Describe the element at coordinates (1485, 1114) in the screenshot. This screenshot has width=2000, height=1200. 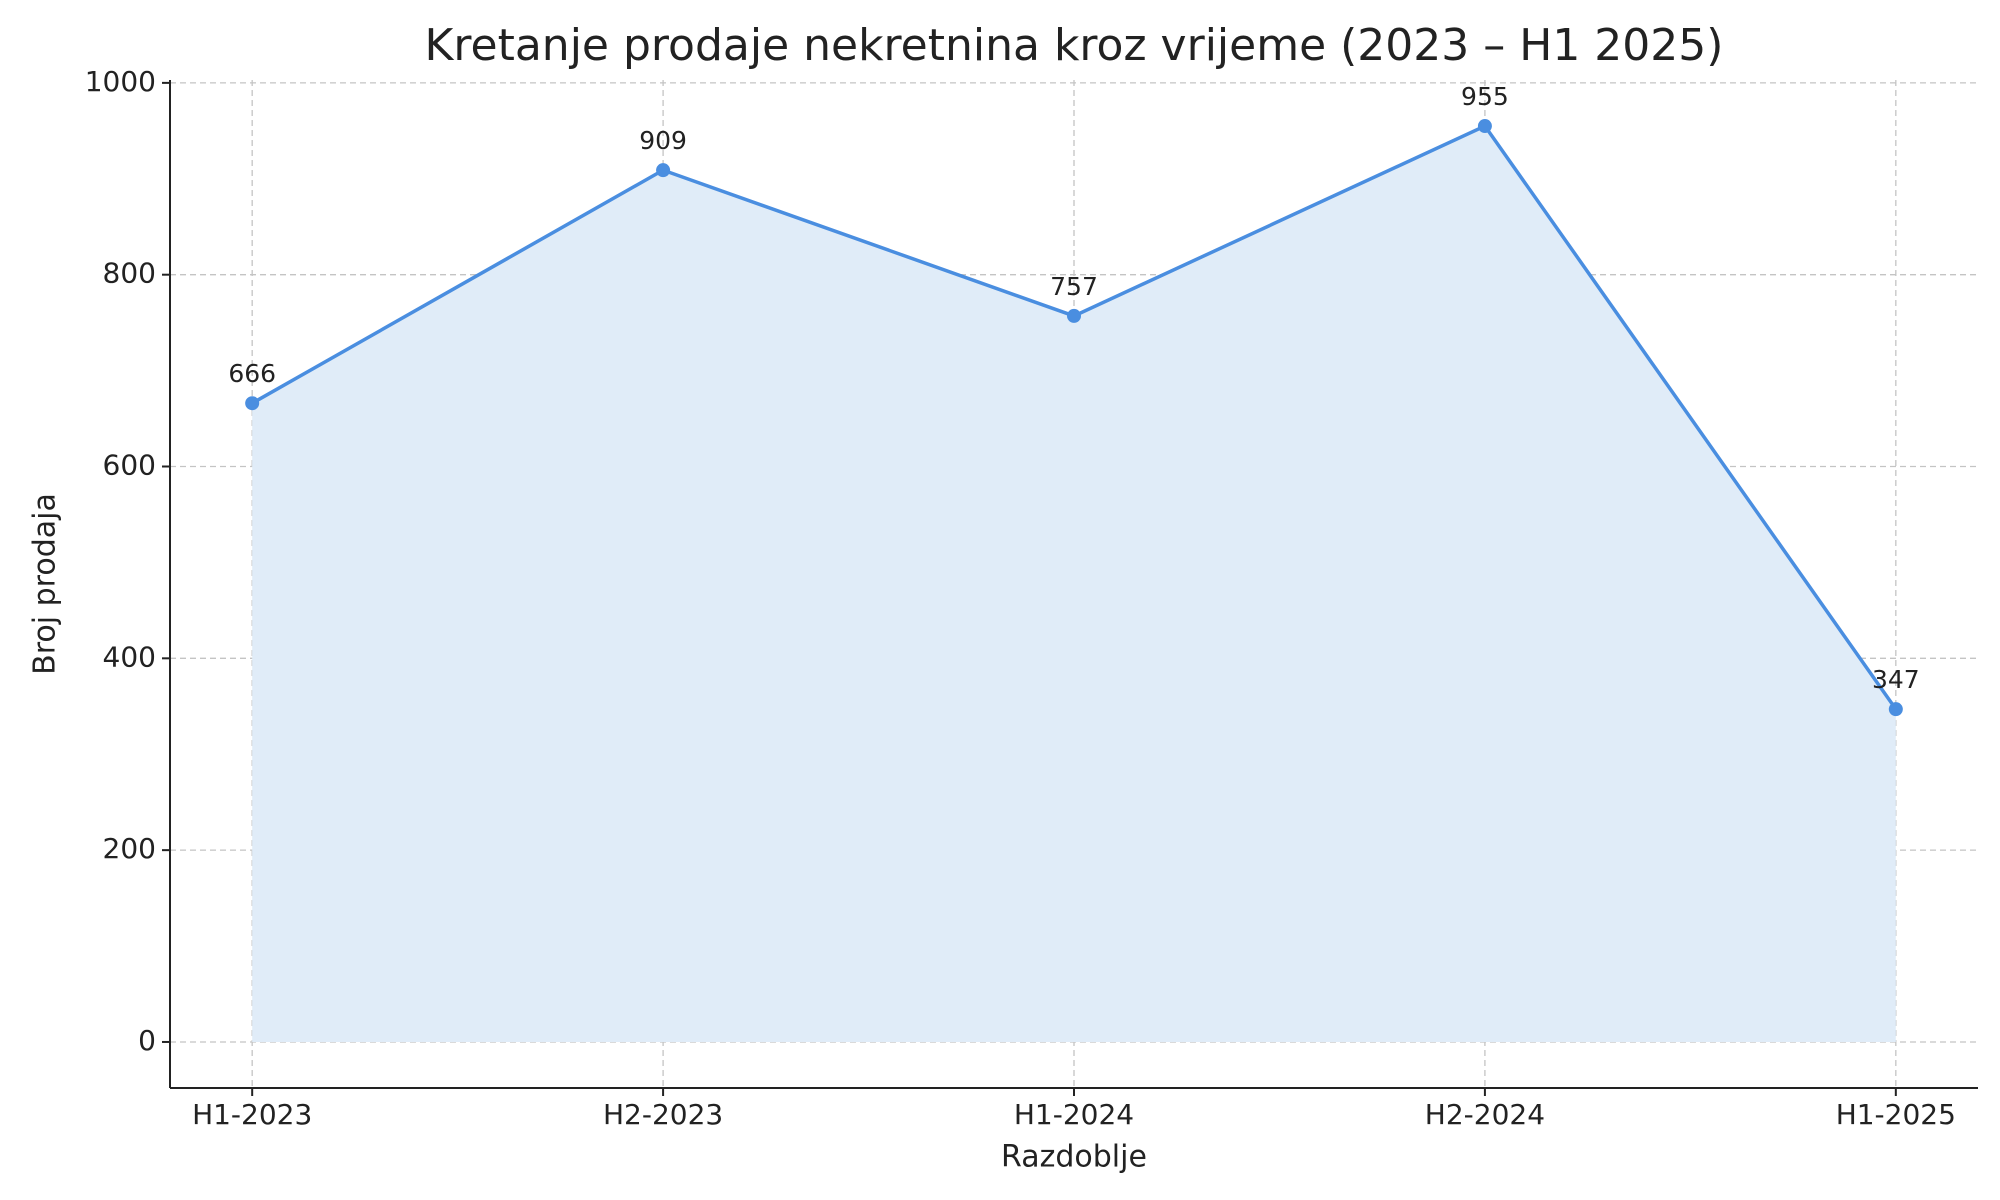
I see `x-tick-label: H2-2024` at that location.